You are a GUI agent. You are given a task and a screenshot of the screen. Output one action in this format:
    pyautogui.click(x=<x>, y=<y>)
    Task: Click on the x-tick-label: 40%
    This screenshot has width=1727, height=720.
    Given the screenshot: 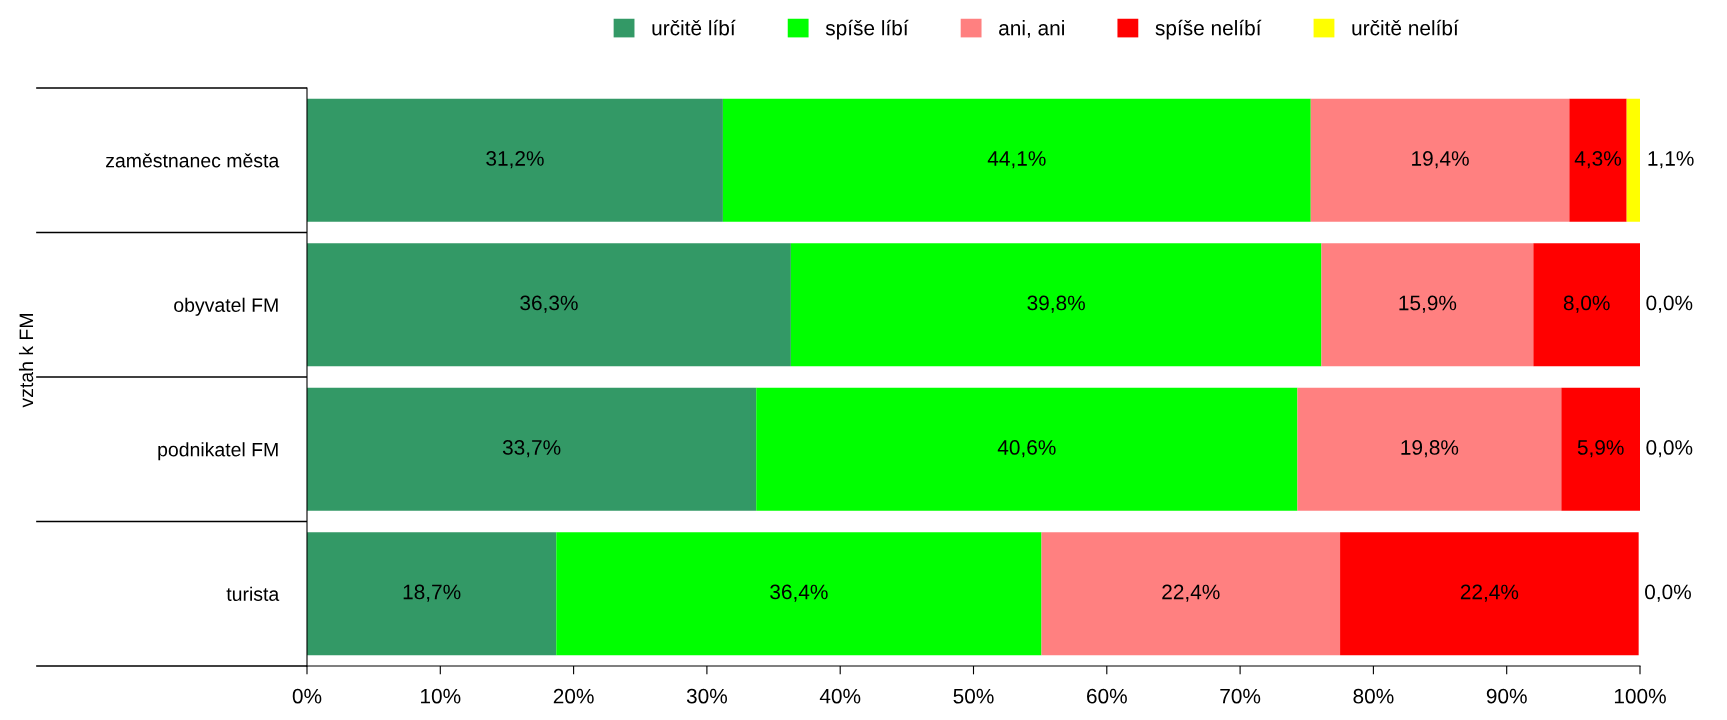 What is the action you would take?
    pyautogui.click(x=840, y=696)
    